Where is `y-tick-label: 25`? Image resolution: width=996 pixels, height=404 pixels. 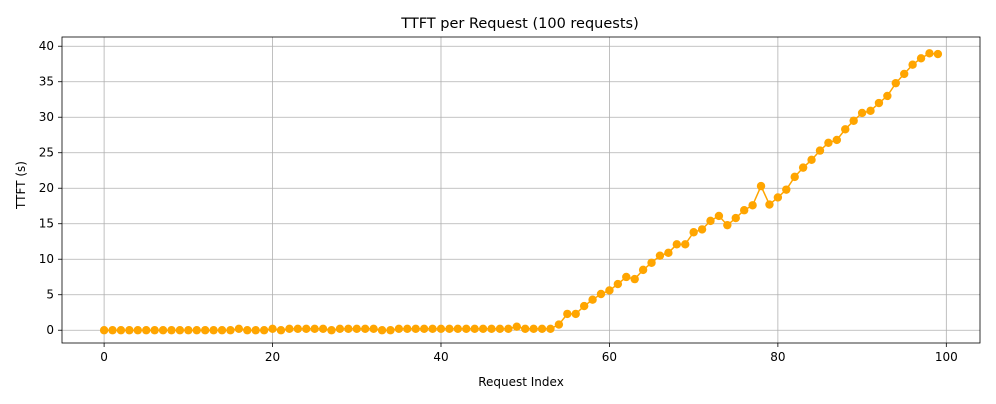
y-tick-label: 25 is located at coordinates (46, 153).